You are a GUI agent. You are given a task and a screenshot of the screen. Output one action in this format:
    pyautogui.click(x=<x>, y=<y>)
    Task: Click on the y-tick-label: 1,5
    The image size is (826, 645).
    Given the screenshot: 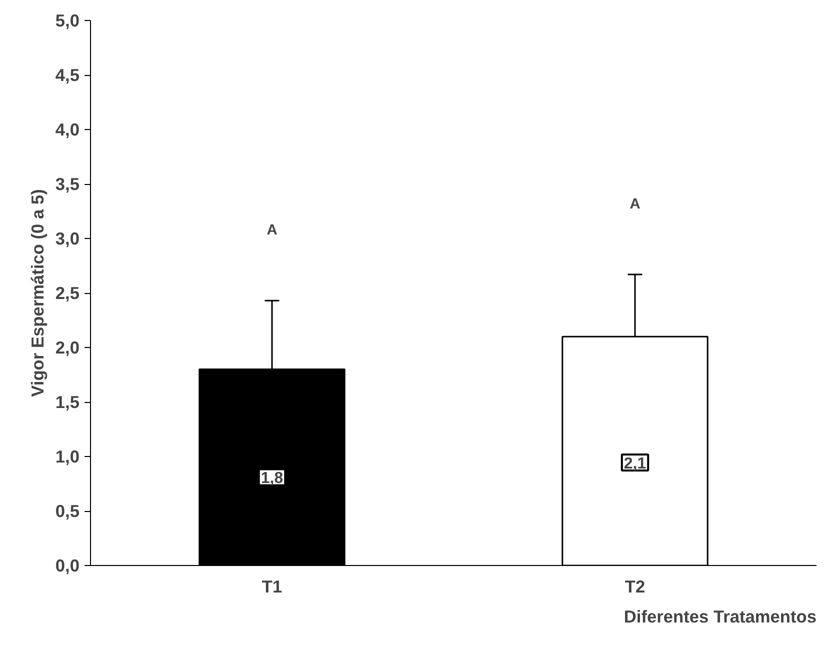 What is the action you would take?
    pyautogui.click(x=67, y=402)
    